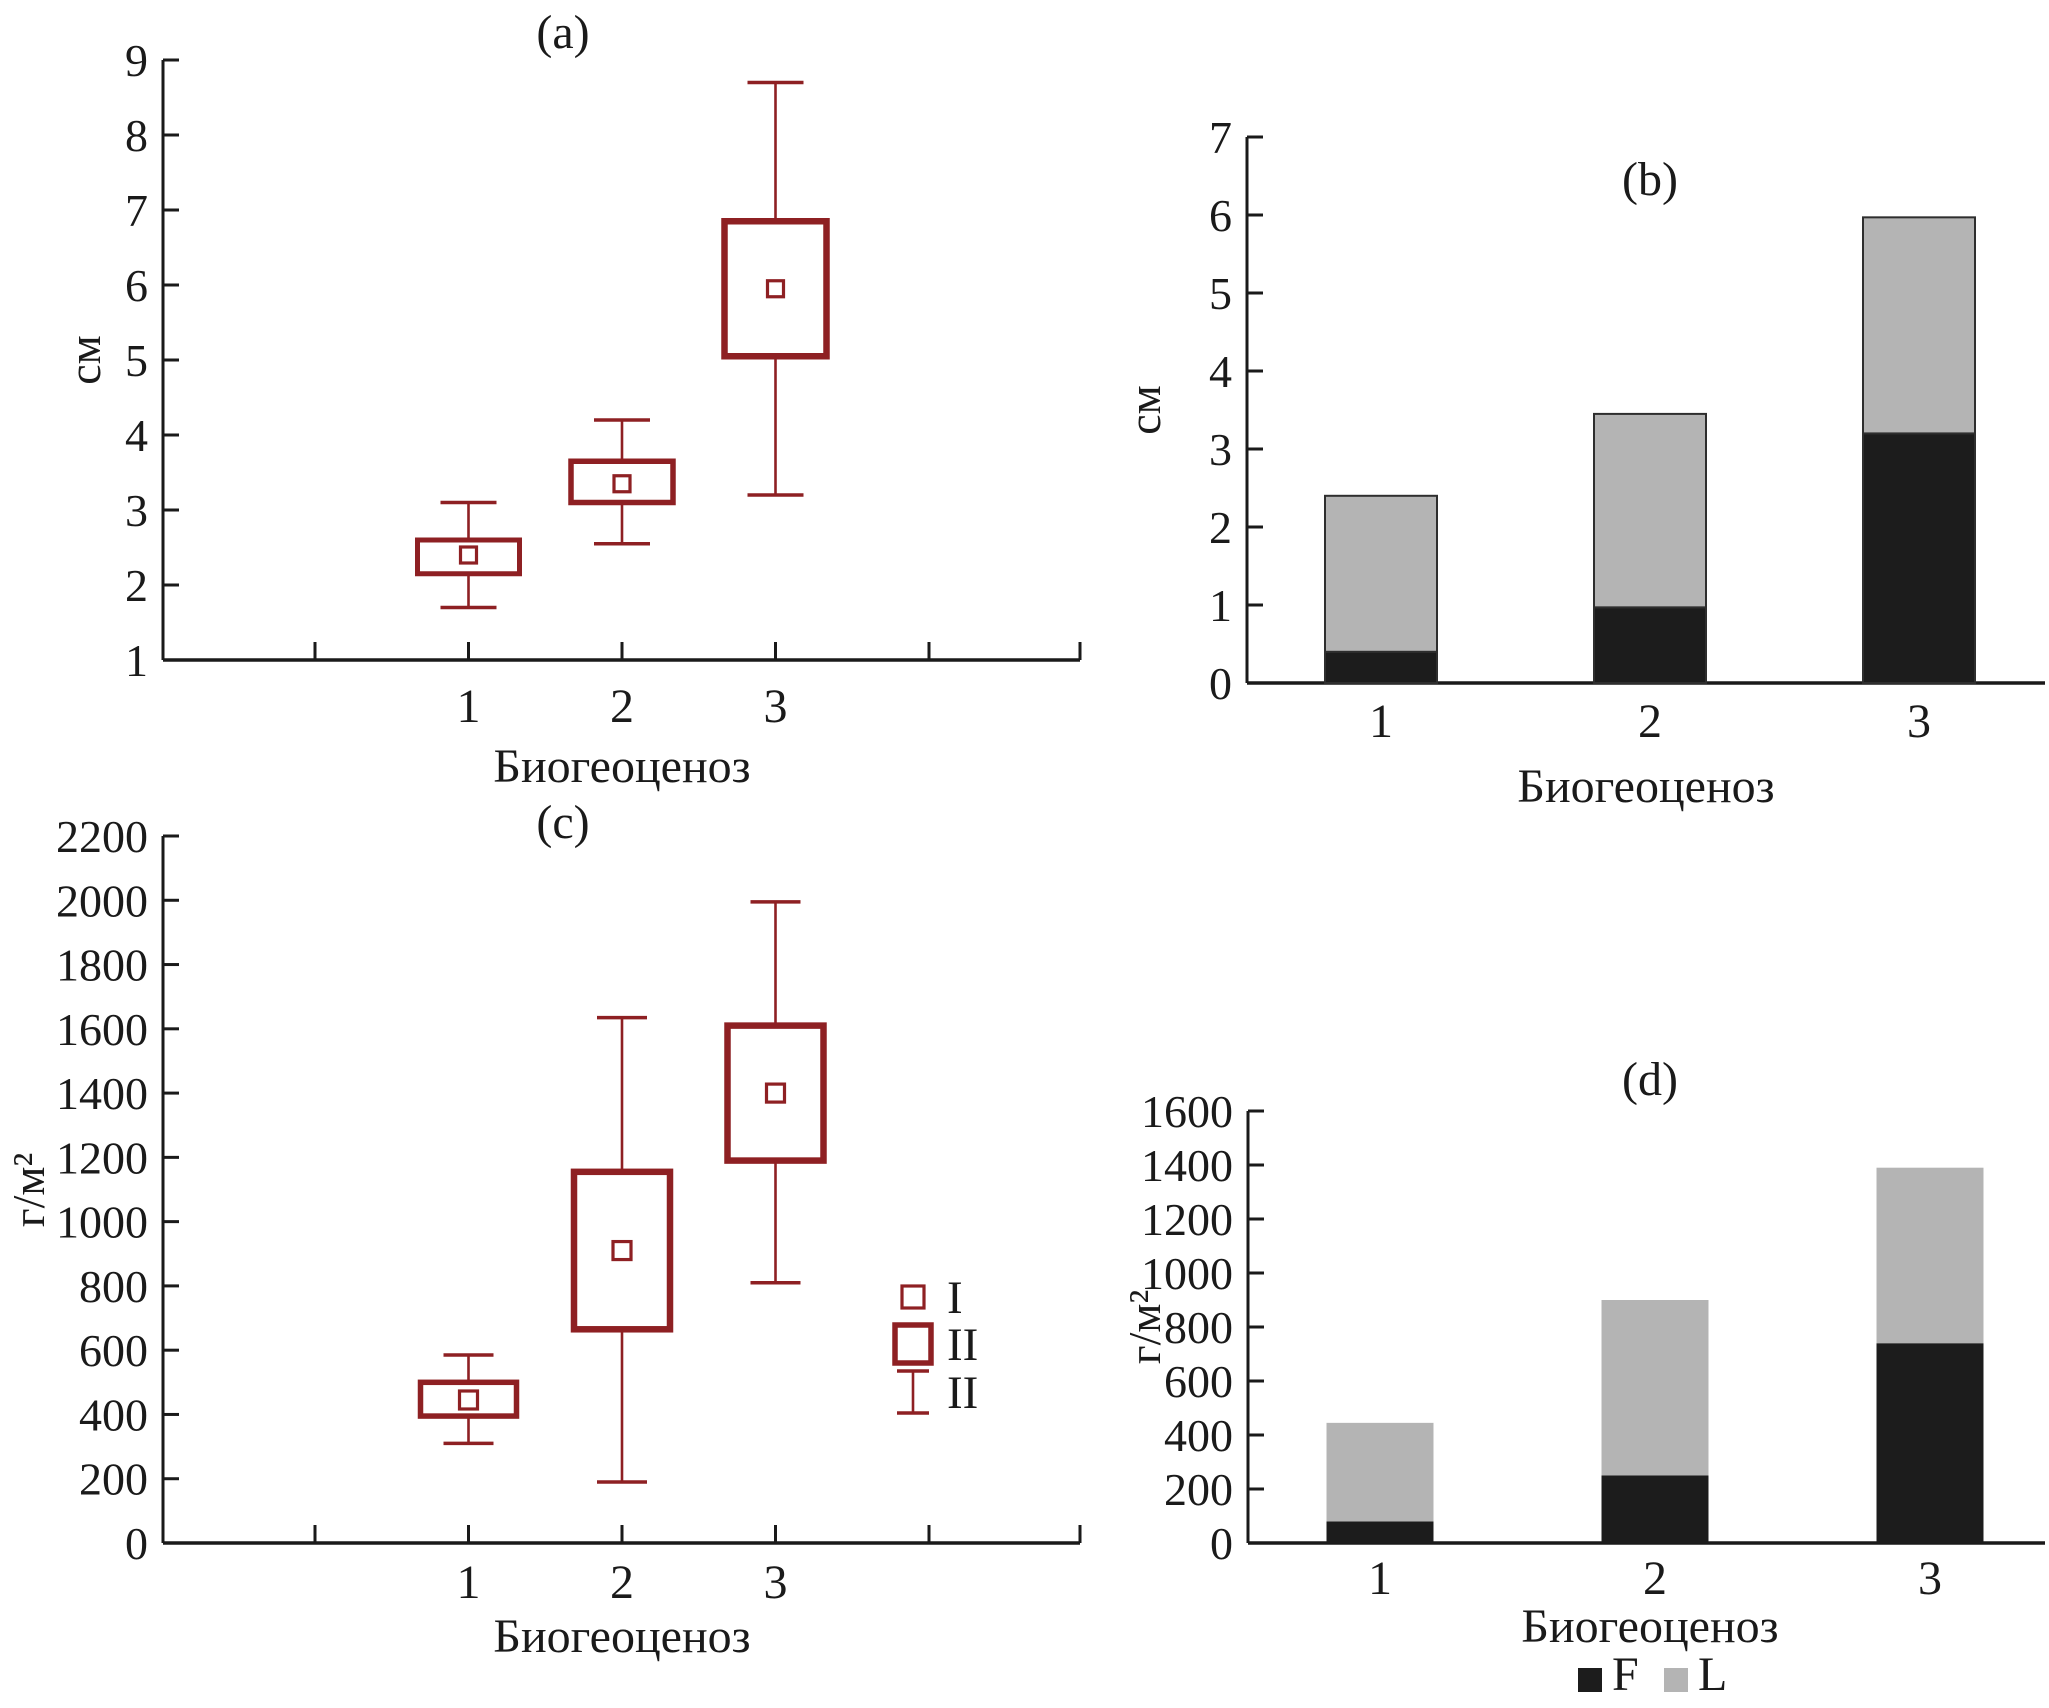 This screenshot has height=1708, width=2049. What do you see at coordinates (102, 836) in the screenshot?
I see `y-tick-label: 2200` at bounding box center [102, 836].